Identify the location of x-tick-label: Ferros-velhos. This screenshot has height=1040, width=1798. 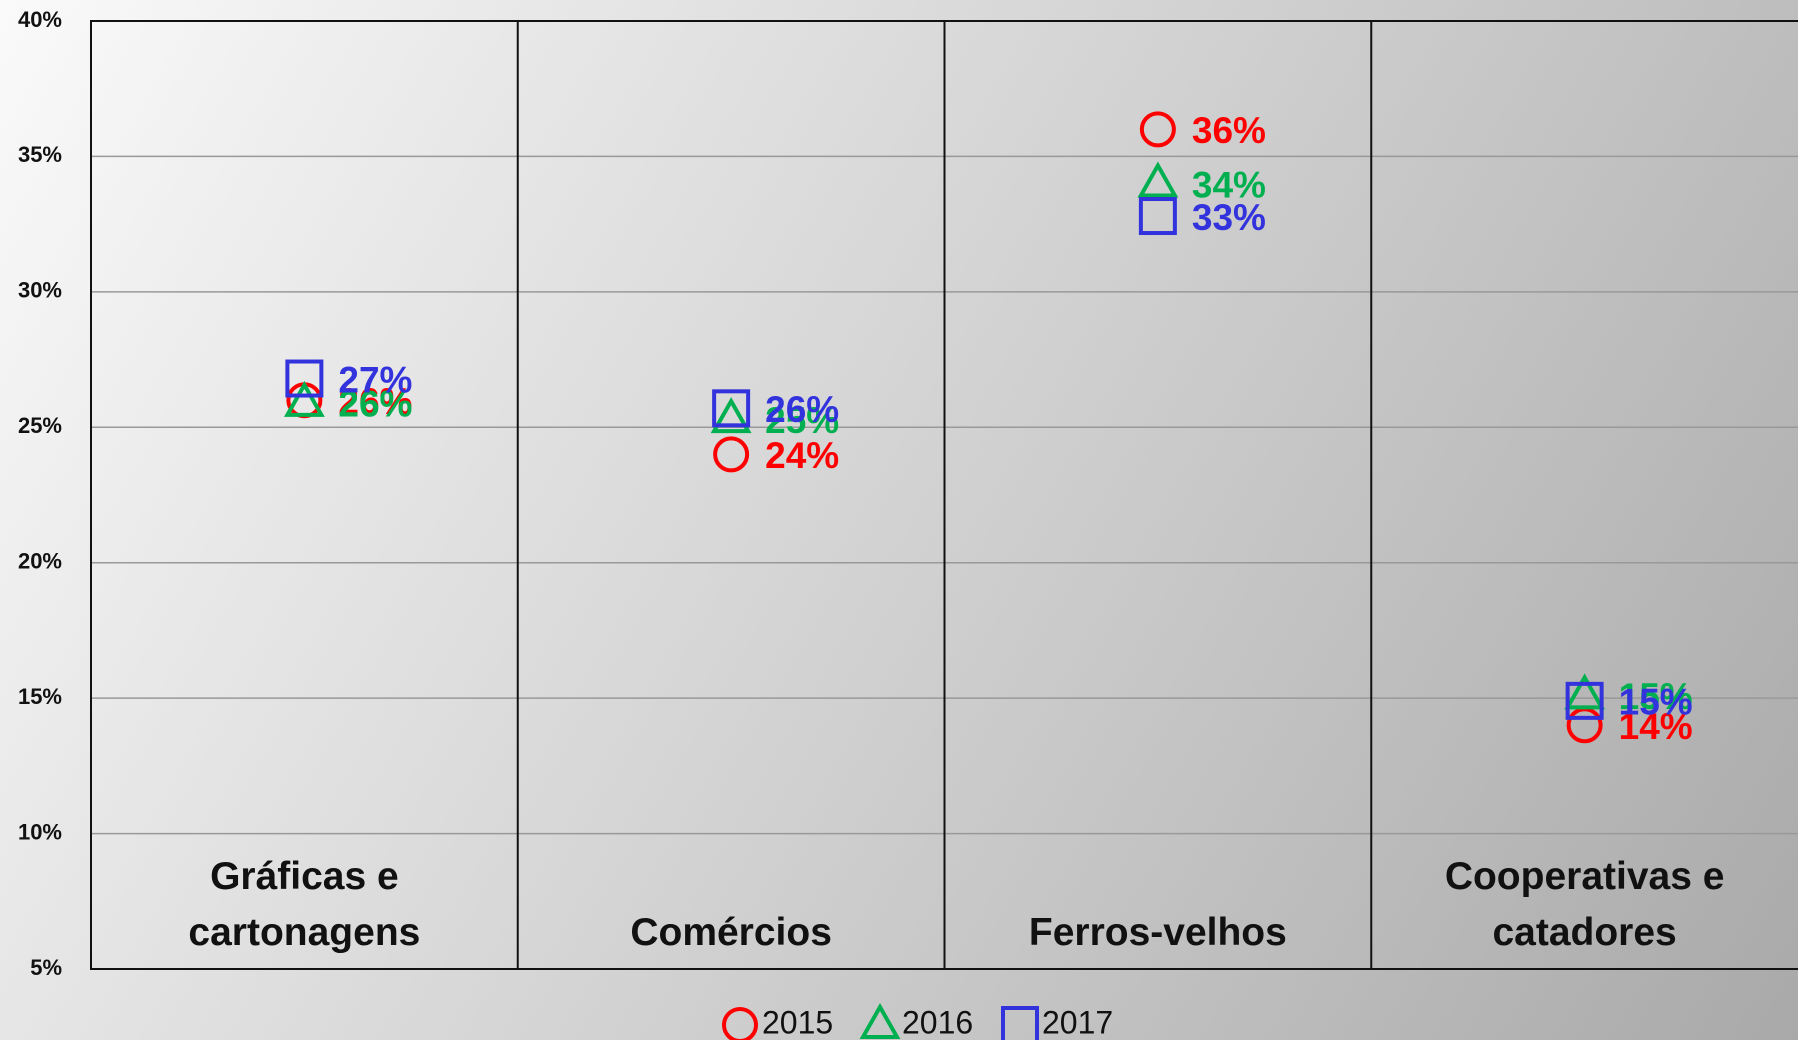
(1157, 932).